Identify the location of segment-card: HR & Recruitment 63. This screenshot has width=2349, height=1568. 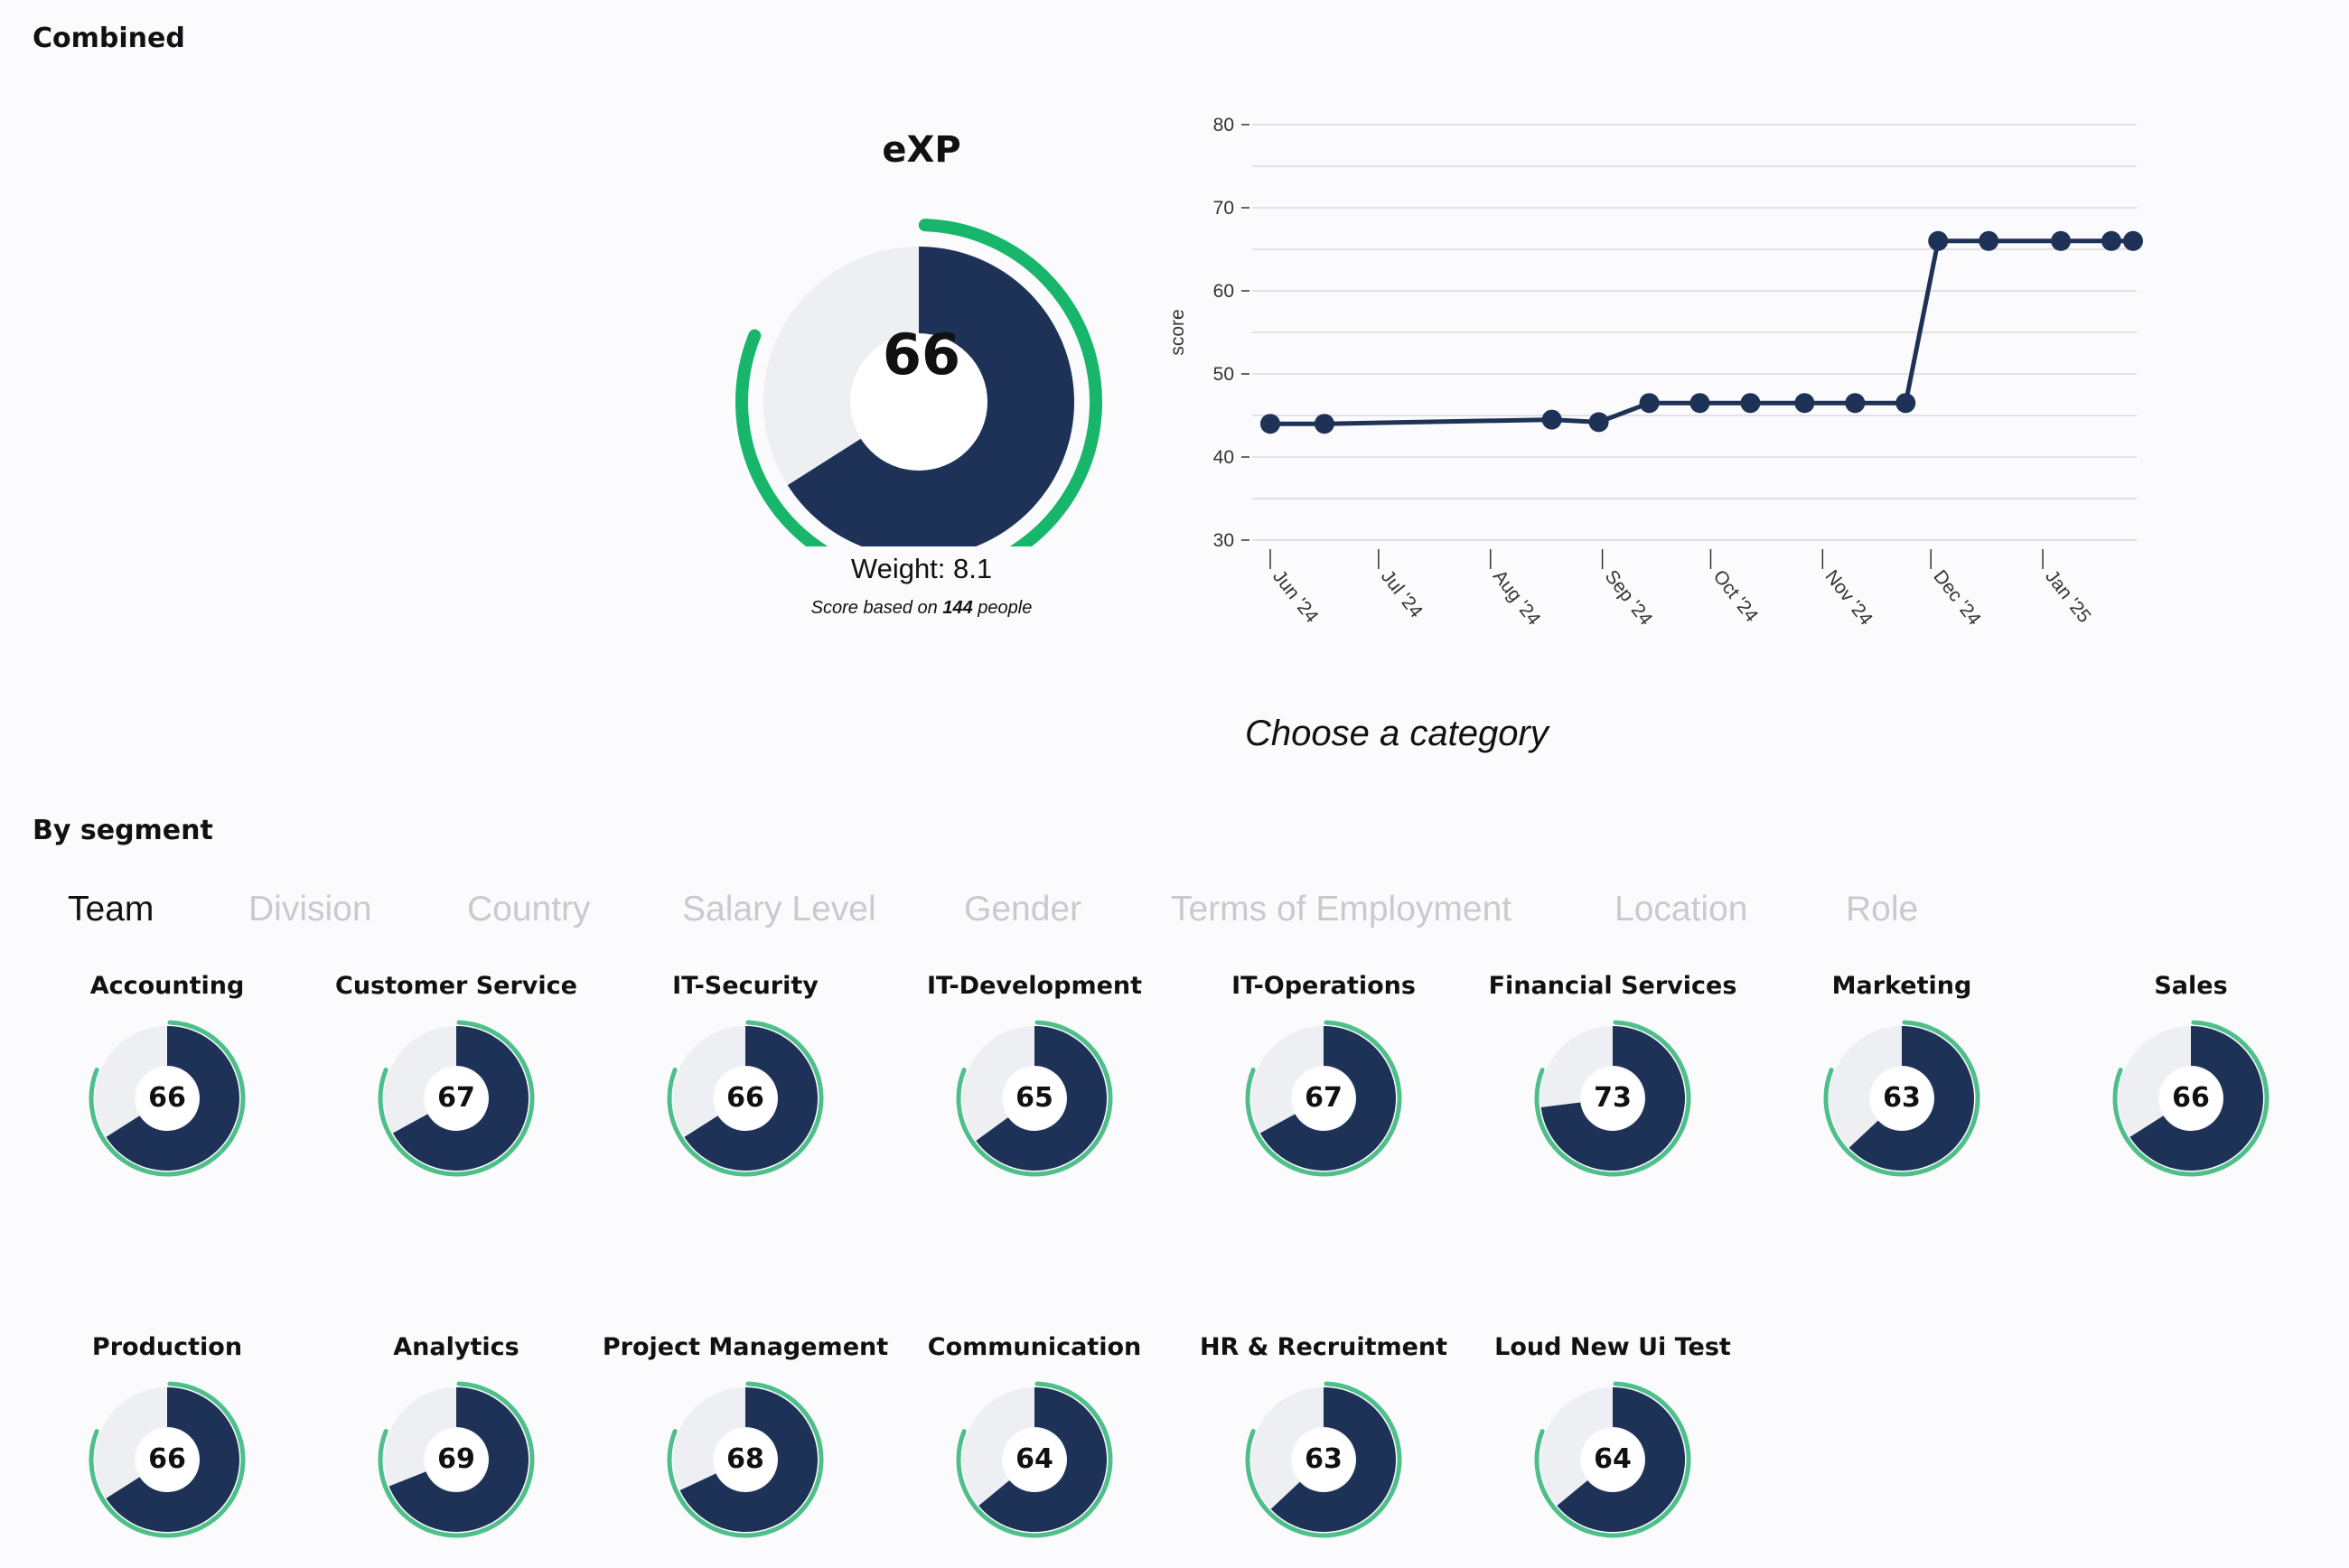
(1323, 1450).